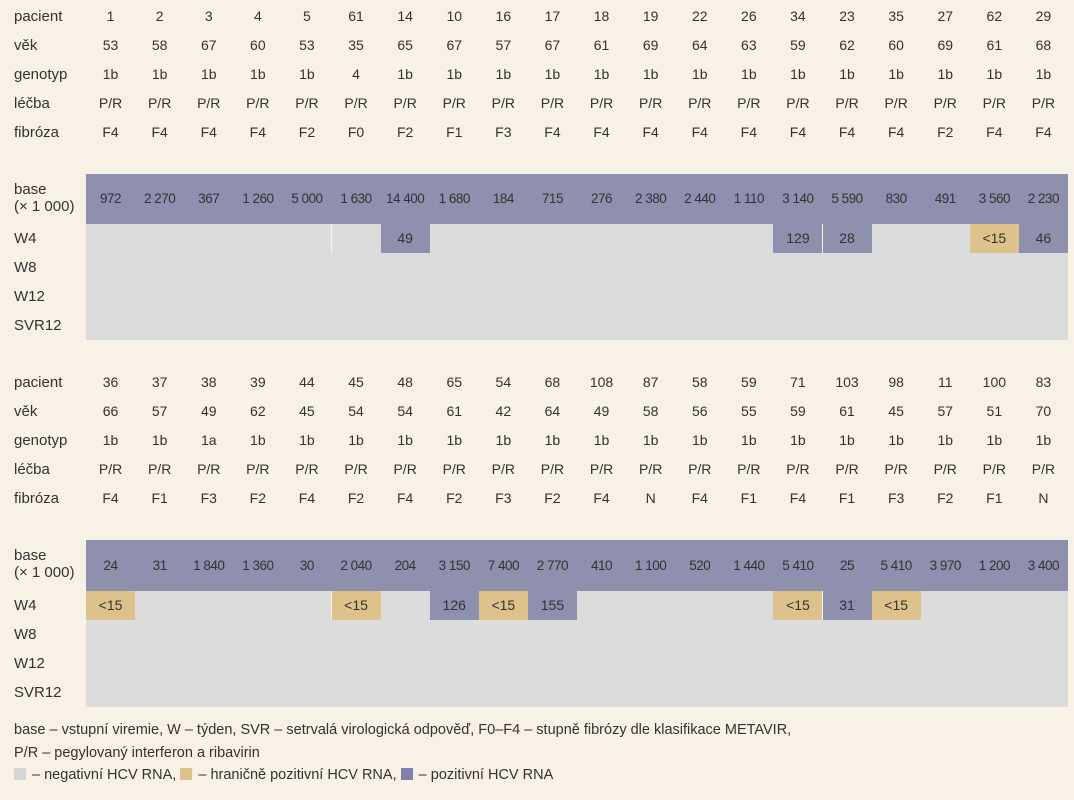  Describe the element at coordinates (484, 775) in the screenshot. I see `legend-positive-text: – pozitivní HCV RNA` at that location.